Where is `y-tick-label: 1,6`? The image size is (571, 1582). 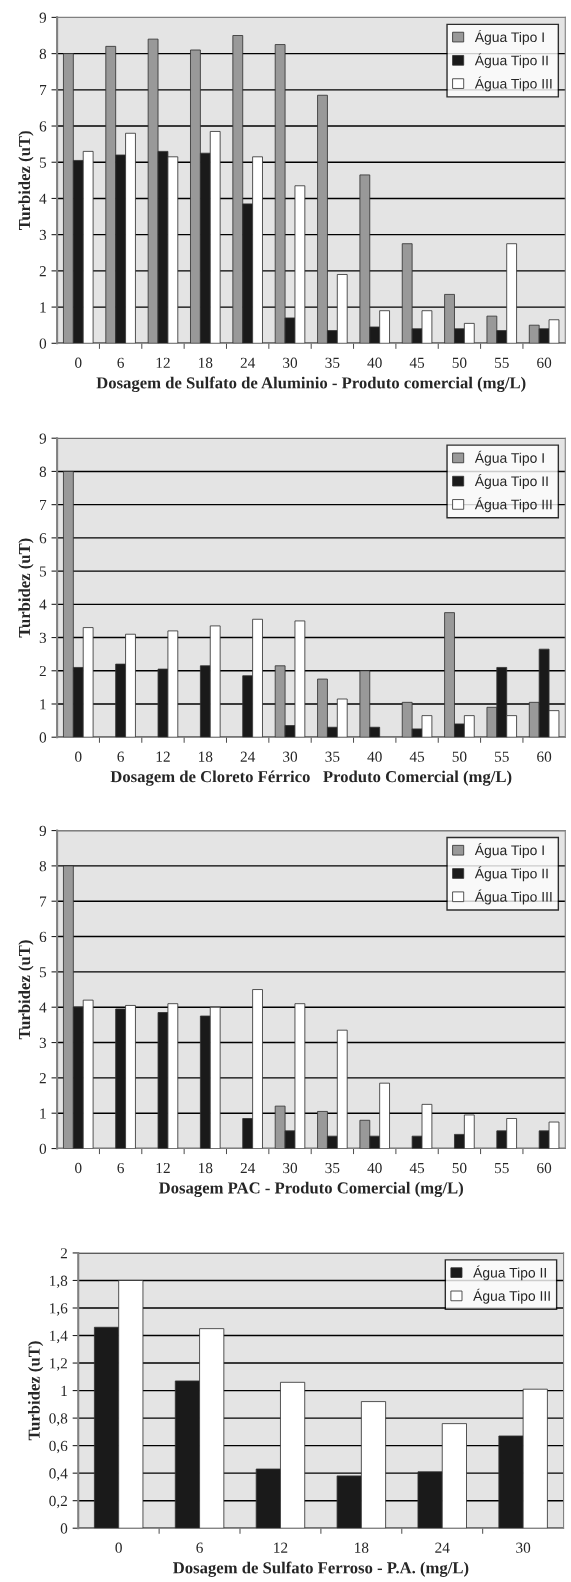
y-tick-label: 1,6 is located at coordinates (59, 1309).